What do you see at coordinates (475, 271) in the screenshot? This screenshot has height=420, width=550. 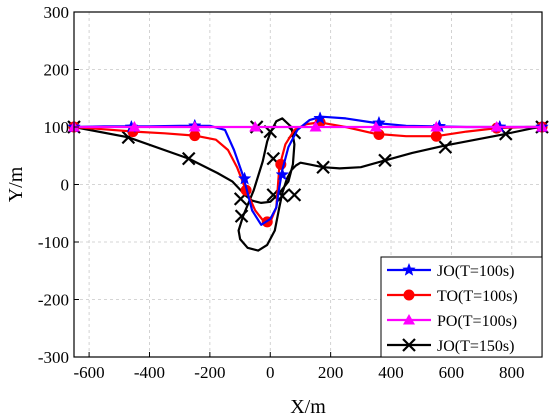 I see `legend-label: JO(T=100s)` at bounding box center [475, 271].